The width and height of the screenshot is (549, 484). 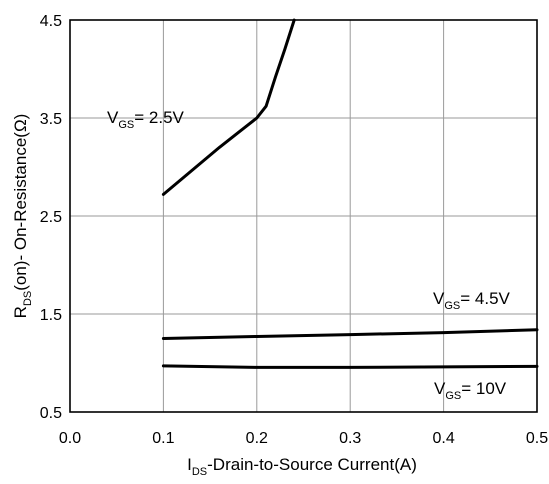 I want to click on x-tick-label: 0.5, so click(x=537, y=438).